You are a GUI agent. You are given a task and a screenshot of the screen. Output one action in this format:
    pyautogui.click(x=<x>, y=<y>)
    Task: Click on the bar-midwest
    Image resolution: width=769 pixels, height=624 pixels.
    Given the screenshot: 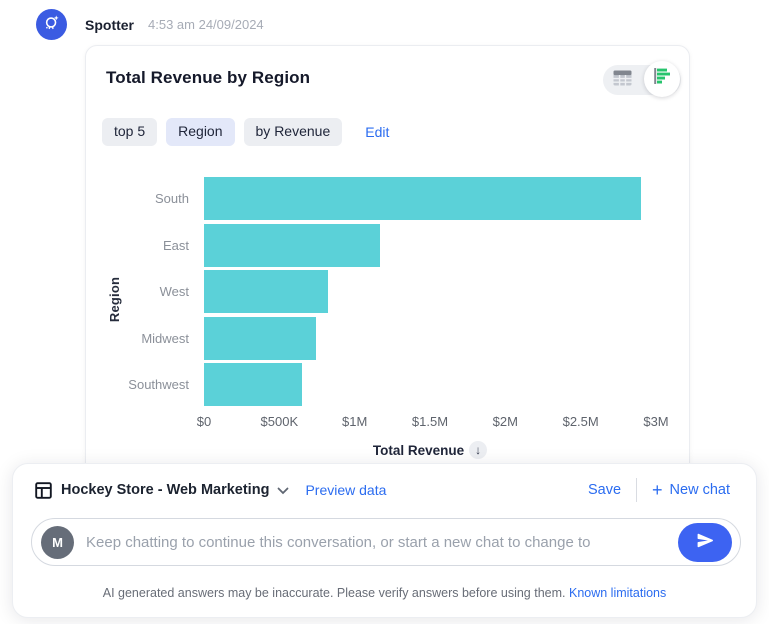 What is the action you would take?
    pyautogui.click(x=260, y=338)
    